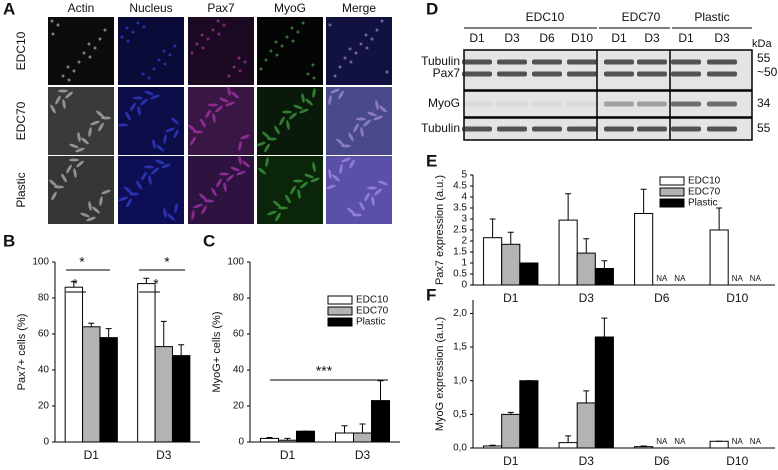  What do you see at coordinates (81, 190) in the screenshot?
I see `micrograph` at bounding box center [81, 190].